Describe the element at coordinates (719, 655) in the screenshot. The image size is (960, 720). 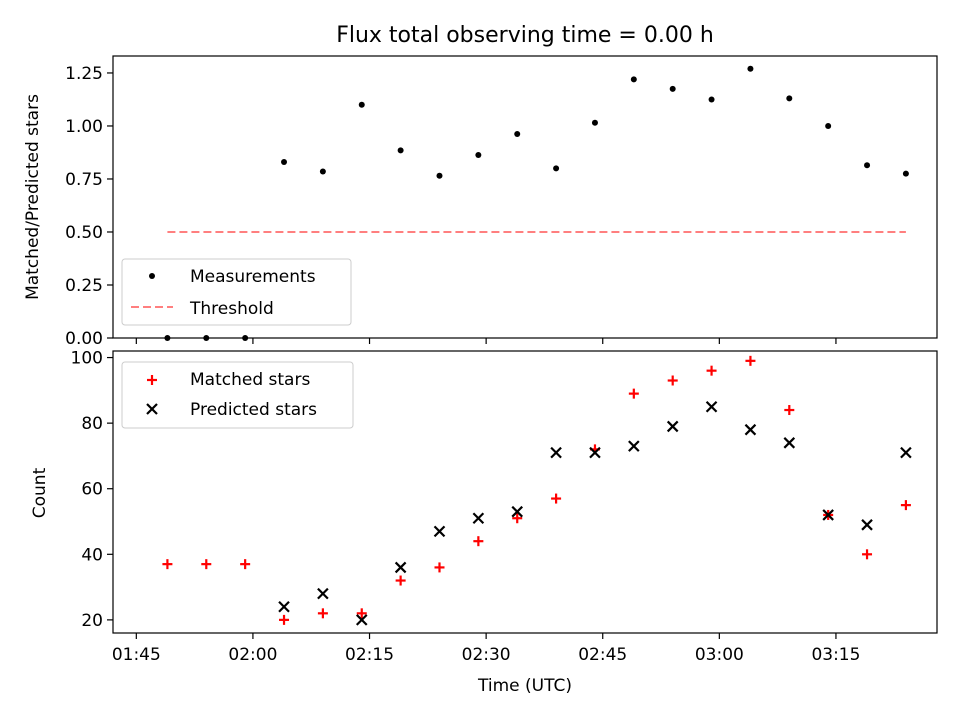
I see `bottom-xtick-label: 03:00` at that location.